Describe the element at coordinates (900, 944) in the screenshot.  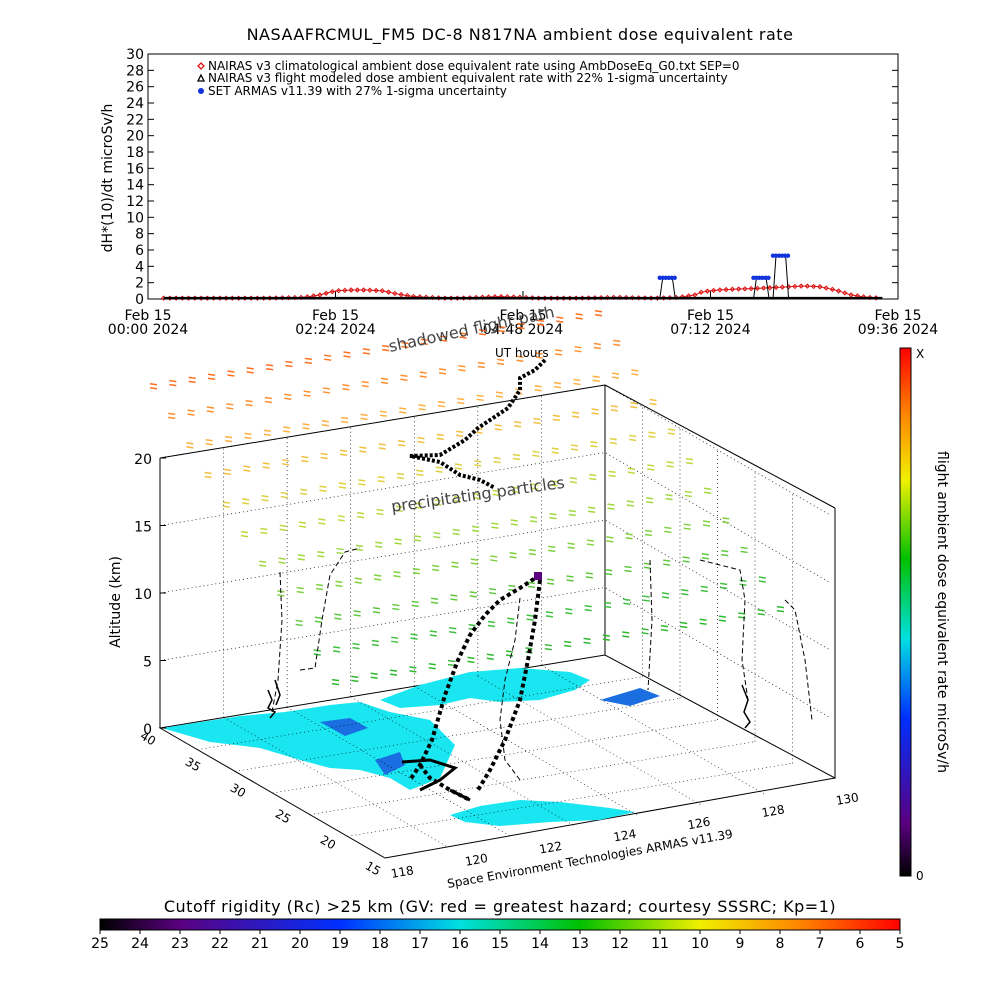
I see `cutoff-tick-label: 5` at that location.